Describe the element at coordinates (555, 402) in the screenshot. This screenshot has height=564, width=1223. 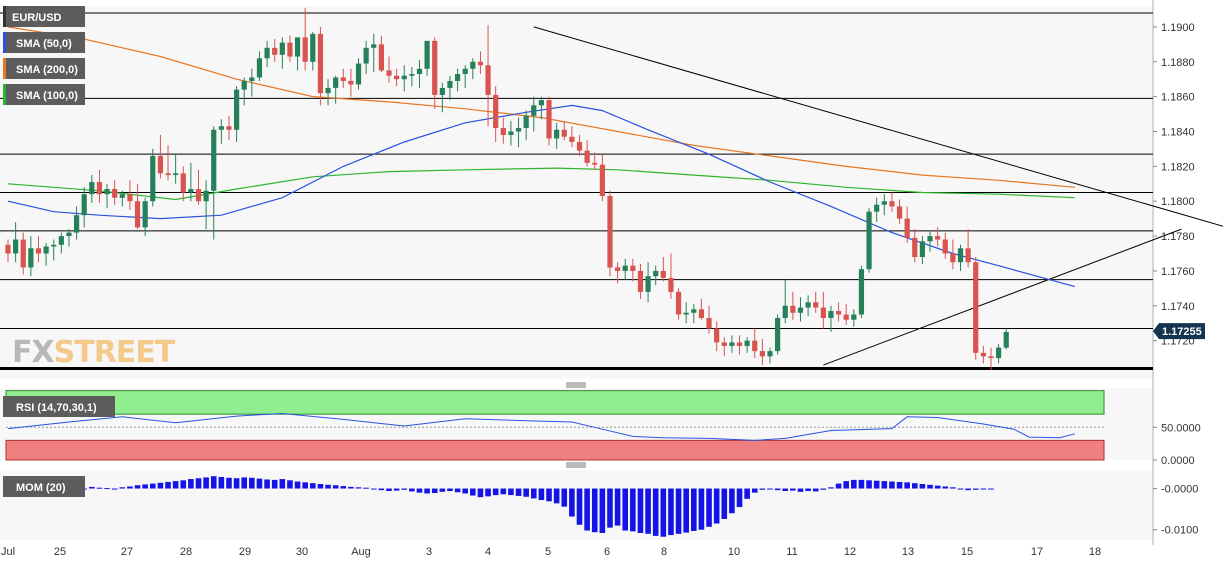
I see `rsi-overbought-zone` at that location.